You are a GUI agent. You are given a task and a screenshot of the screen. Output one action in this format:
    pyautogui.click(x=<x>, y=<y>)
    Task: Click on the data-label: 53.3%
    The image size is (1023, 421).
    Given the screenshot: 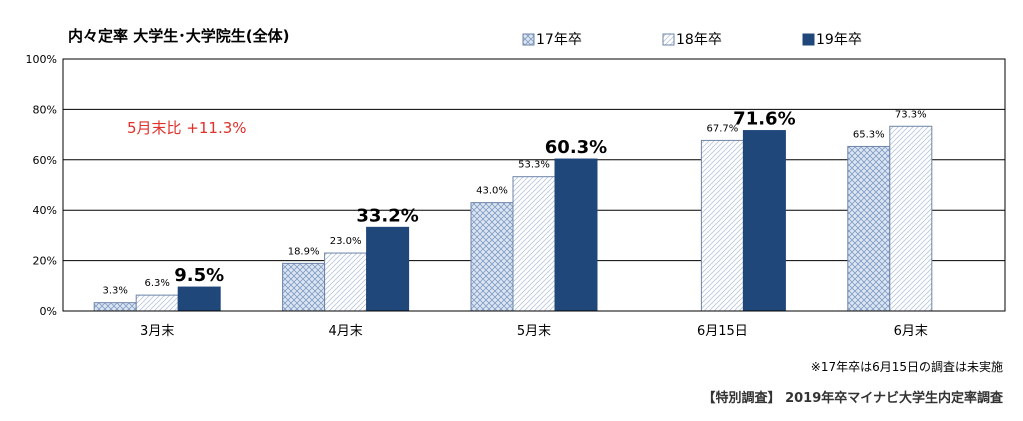 What is the action you would take?
    pyautogui.click(x=534, y=165)
    